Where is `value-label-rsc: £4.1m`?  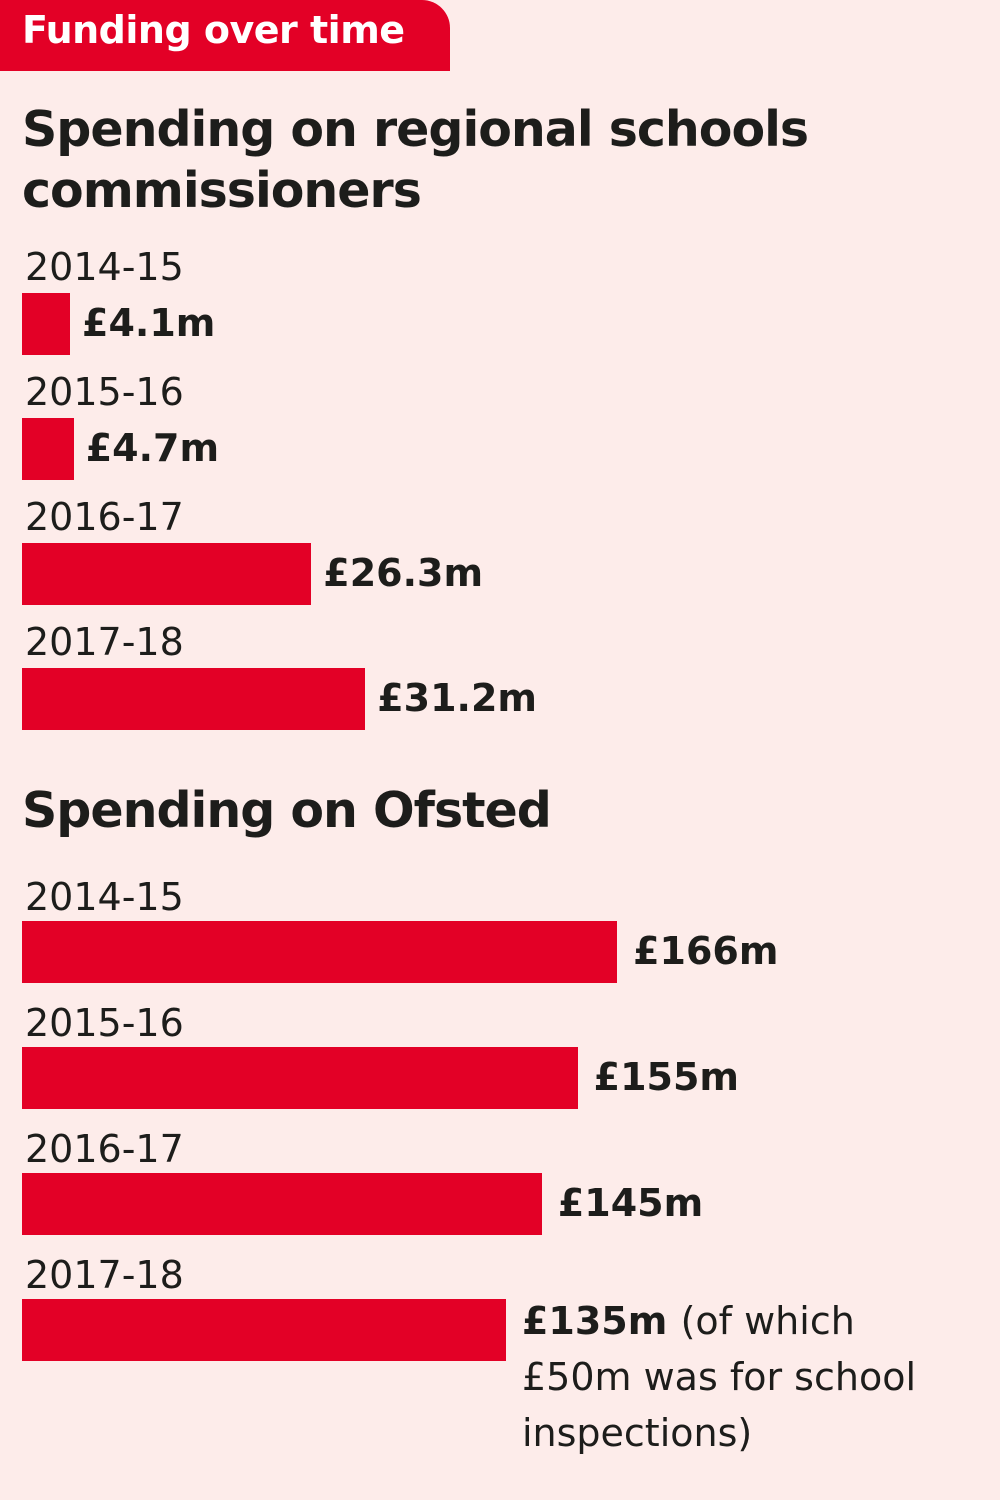 value-label-rsc: £4.1m is located at coordinates (149, 323).